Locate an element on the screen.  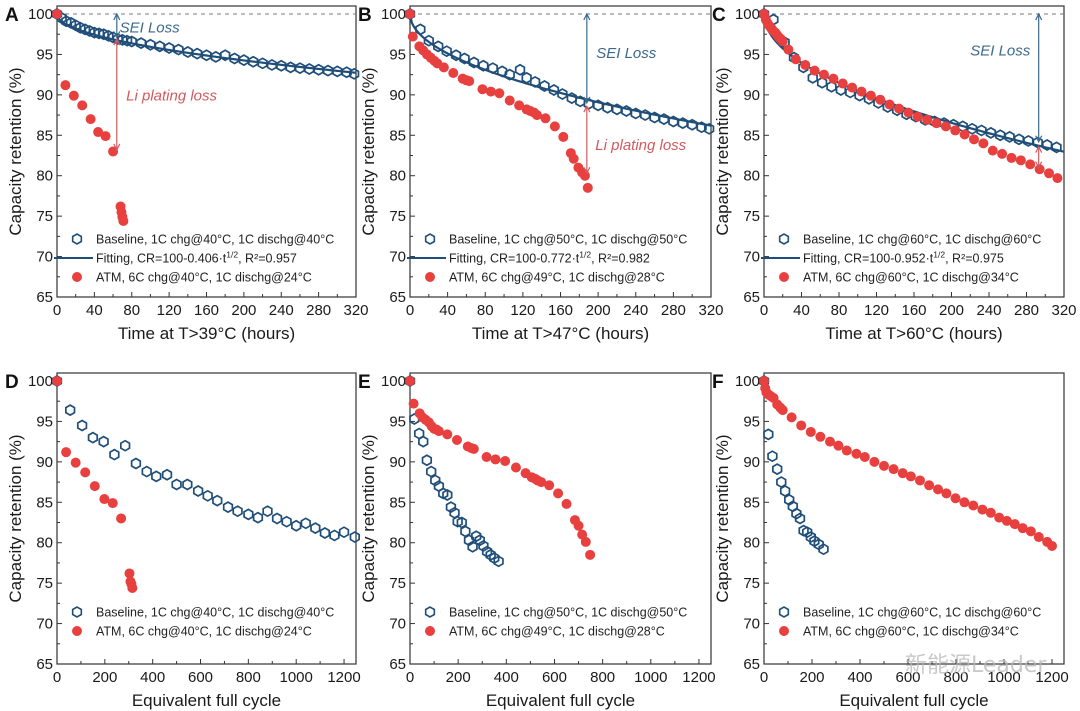
li-annotation-label: Li plating loss is located at coordinates (640, 145).